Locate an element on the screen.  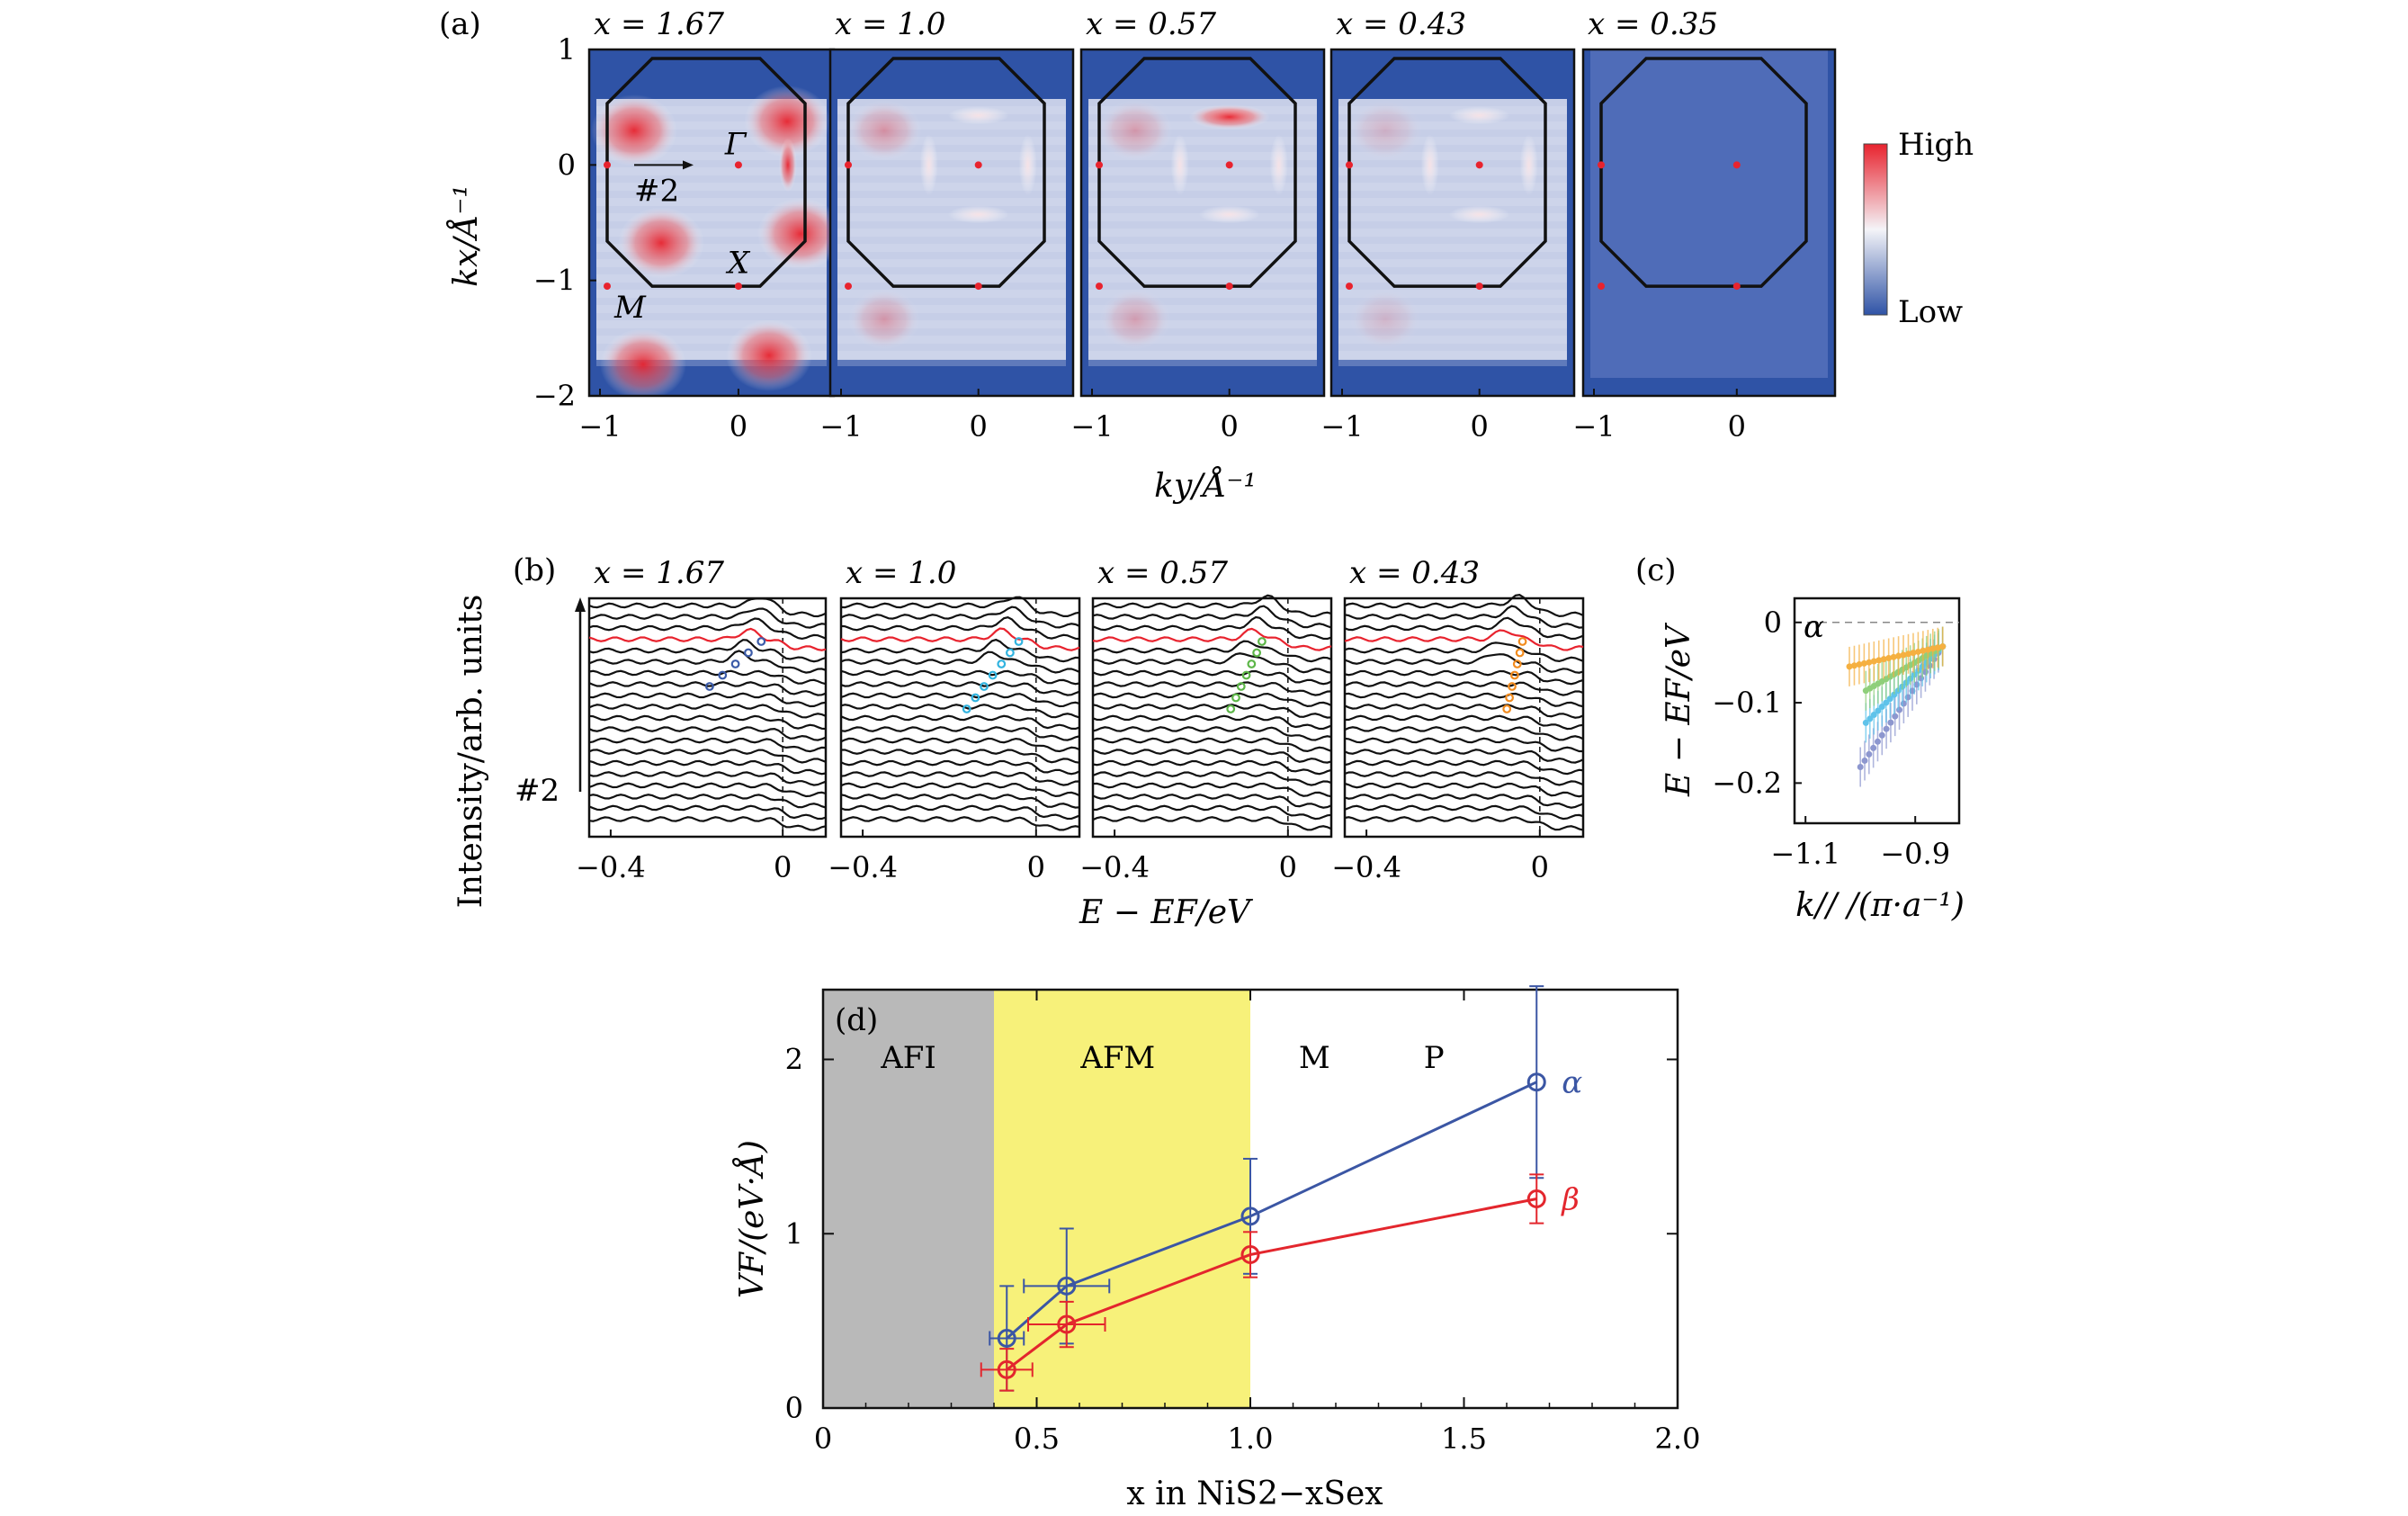
panel-c-y-axis-label: E − EF/eV is located at coordinates (1679, 709).